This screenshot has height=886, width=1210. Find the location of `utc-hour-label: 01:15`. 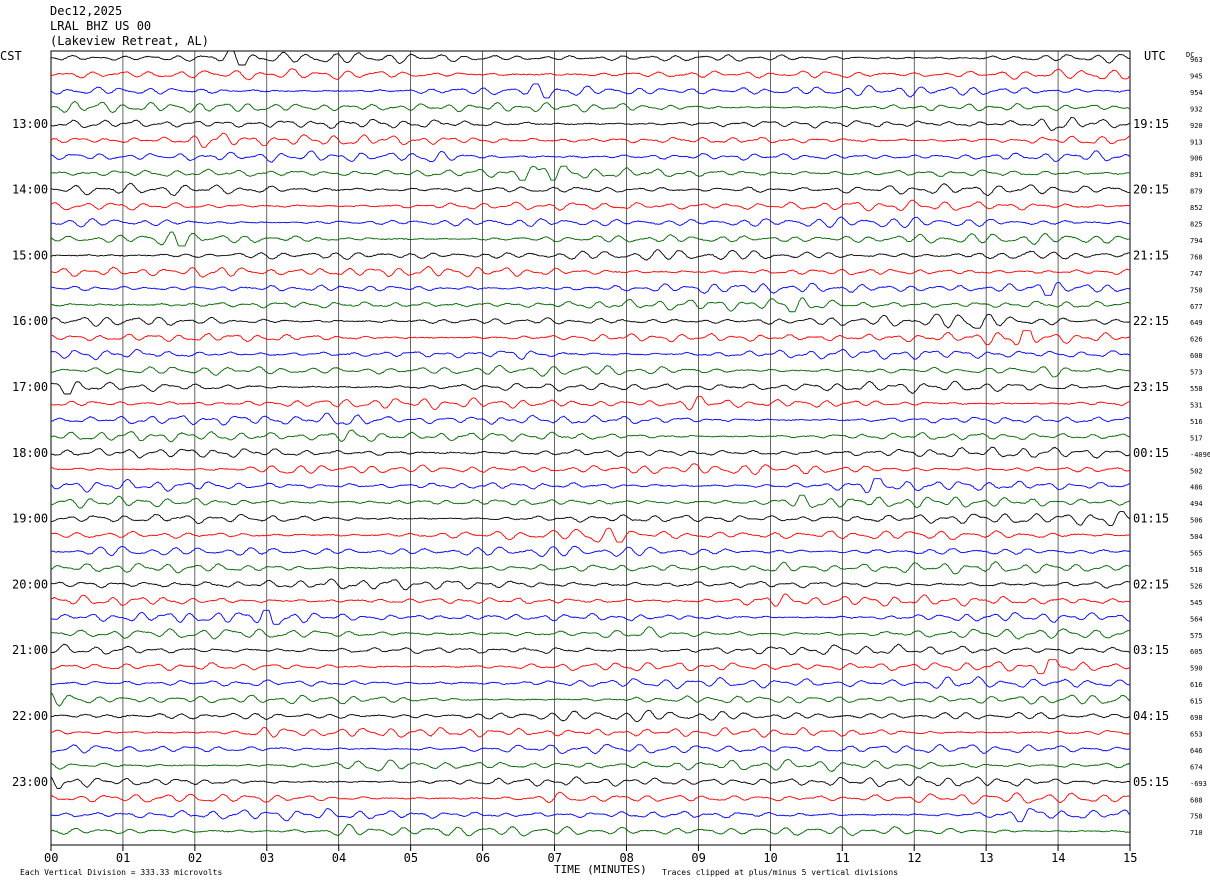

utc-hour-label: 01:15 is located at coordinates (1151, 519).